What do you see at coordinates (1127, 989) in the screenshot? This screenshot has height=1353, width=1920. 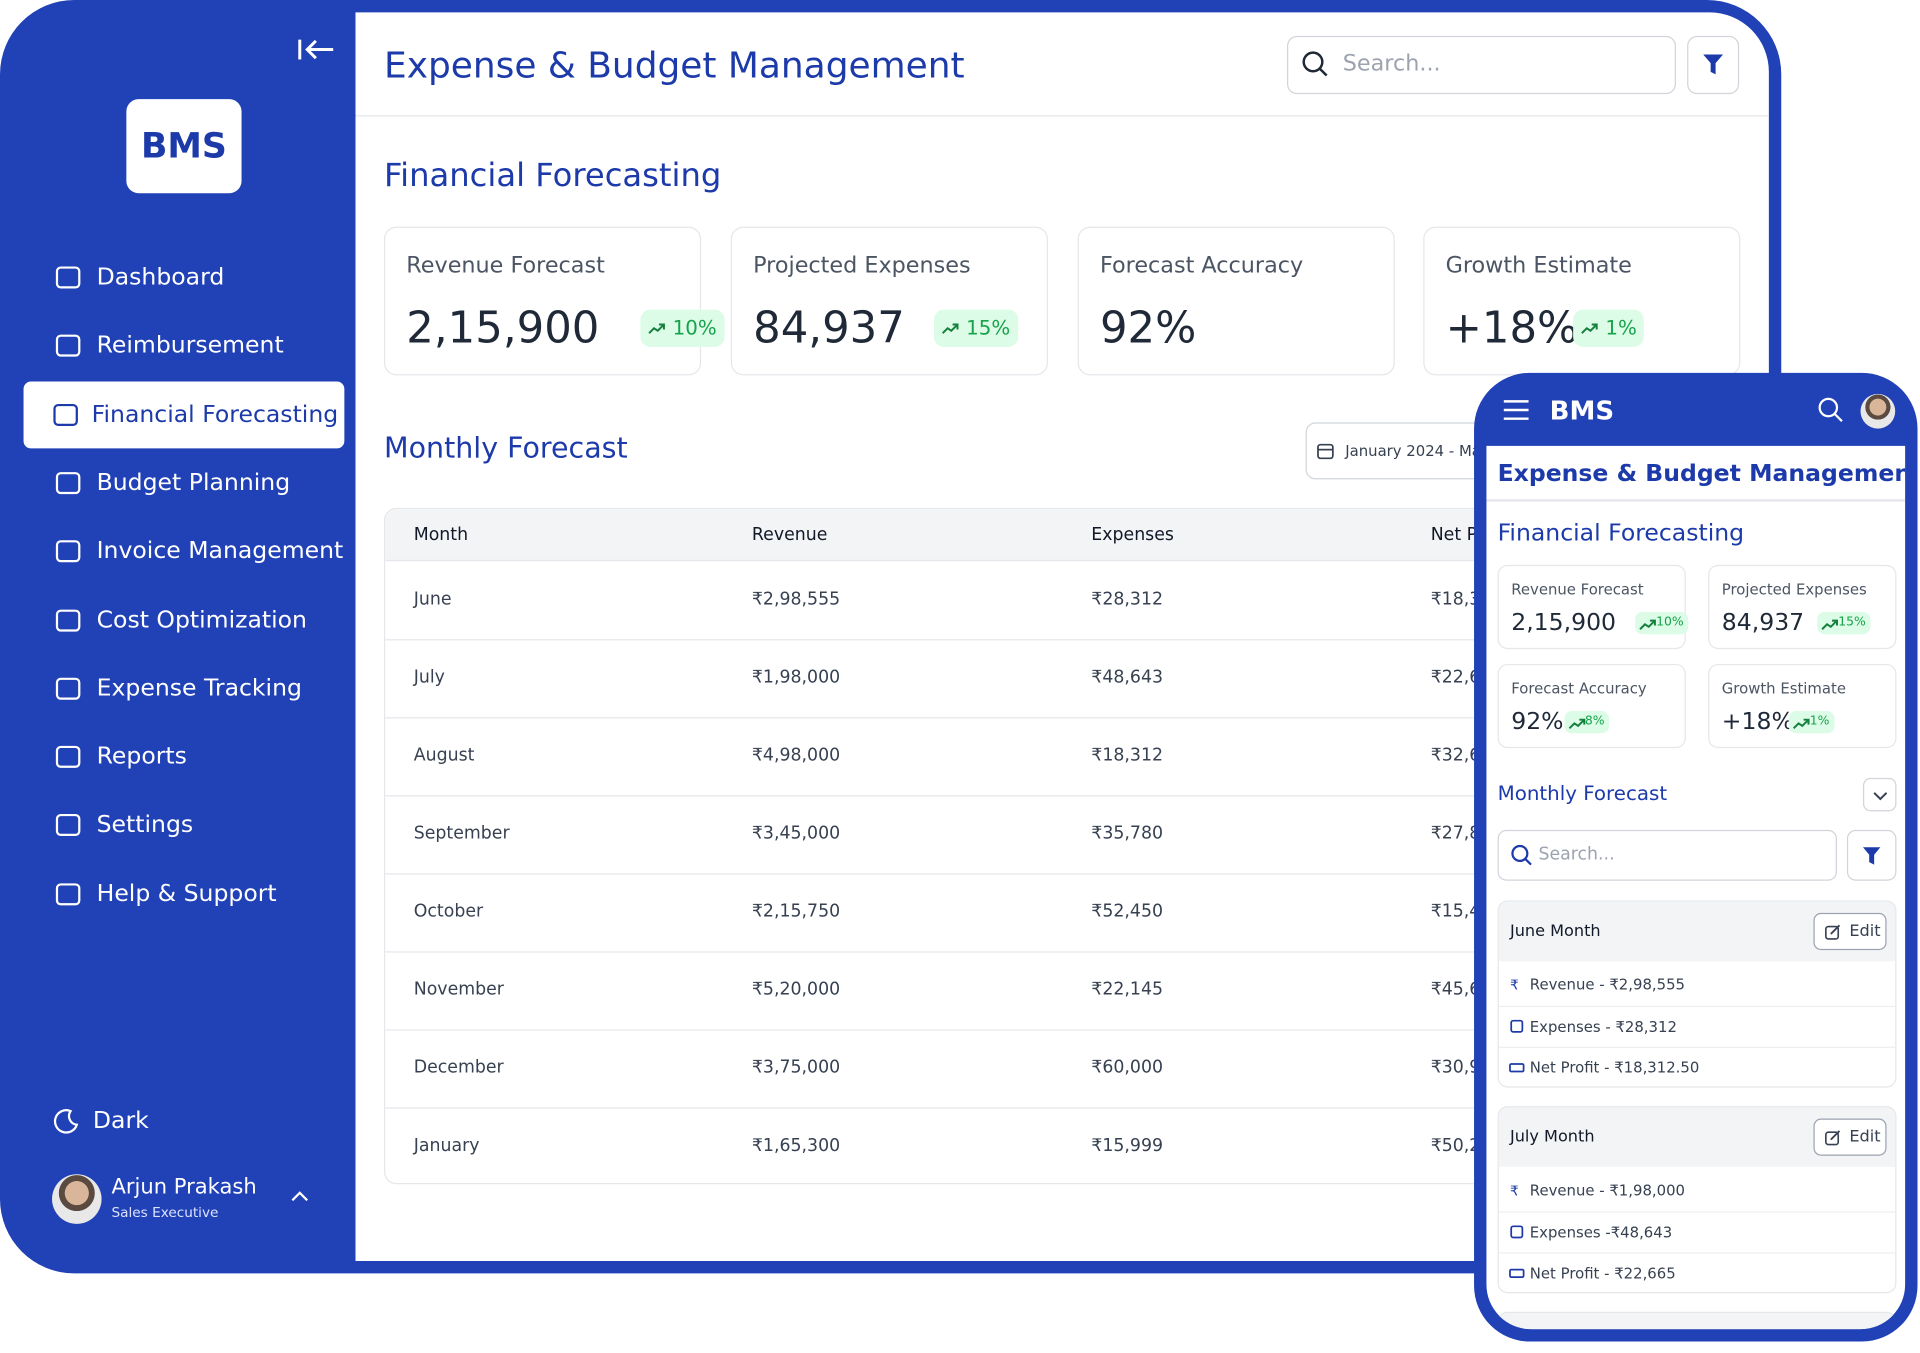 I see `table-cell: ₹22,145` at bounding box center [1127, 989].